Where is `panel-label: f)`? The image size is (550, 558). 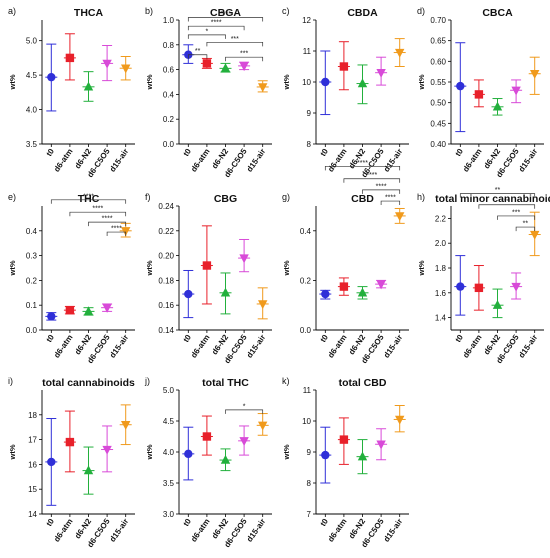 panel-label: f) is located at coordinates (148, 197).